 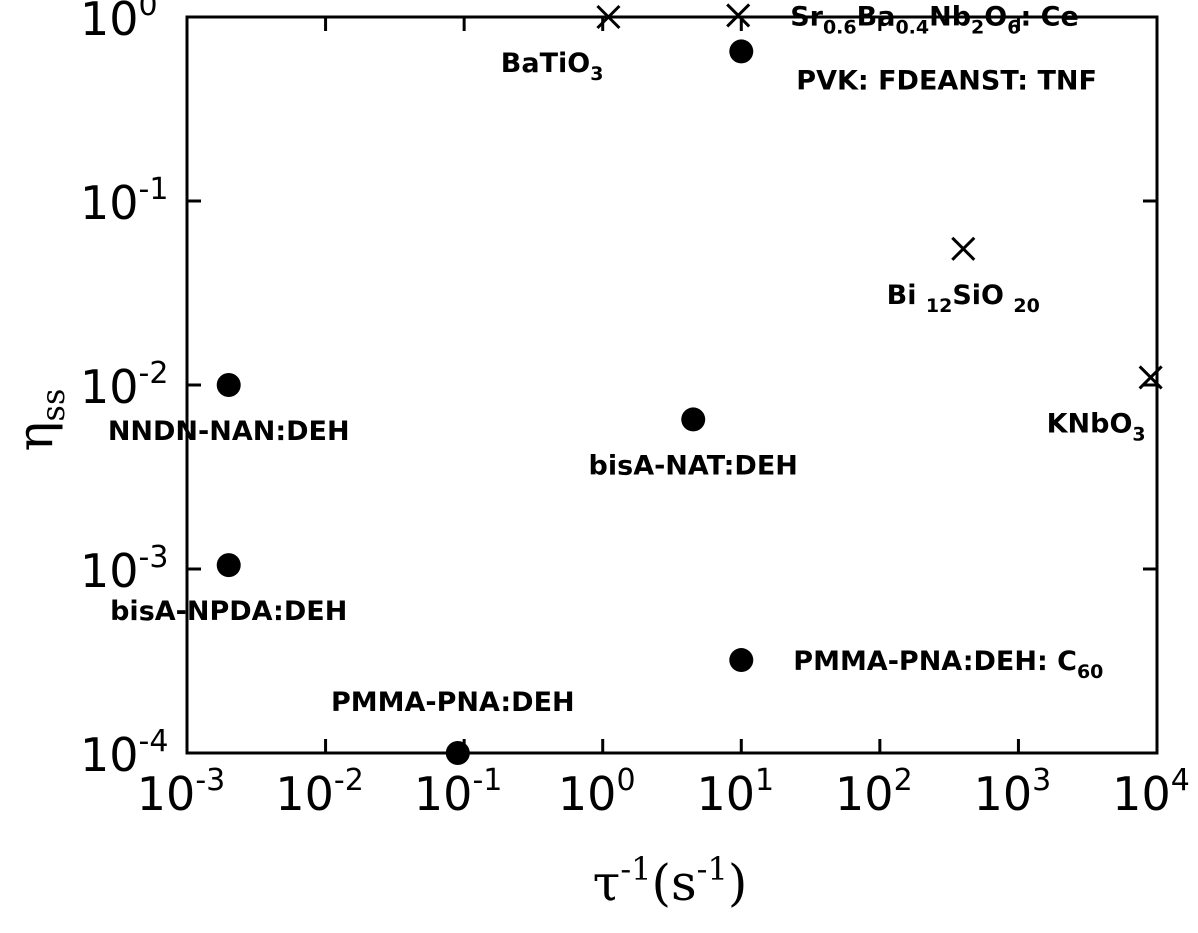 I want to click on point-label: KNbO3, so click(x=1096, y=426).